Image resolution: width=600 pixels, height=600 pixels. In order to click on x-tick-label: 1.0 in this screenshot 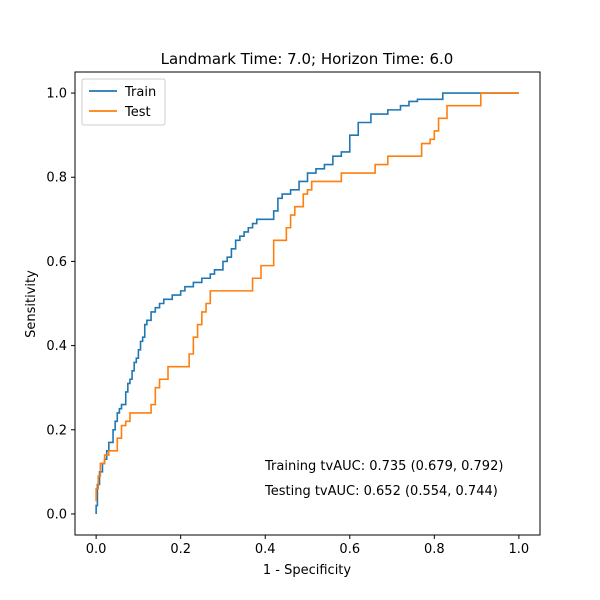, I will do `click(519, 549)`.